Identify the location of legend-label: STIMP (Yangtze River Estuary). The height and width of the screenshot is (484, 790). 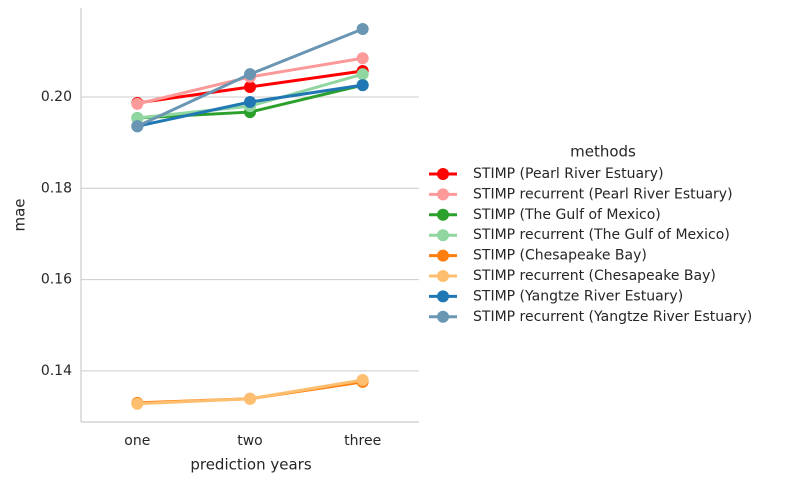
(578, 296).